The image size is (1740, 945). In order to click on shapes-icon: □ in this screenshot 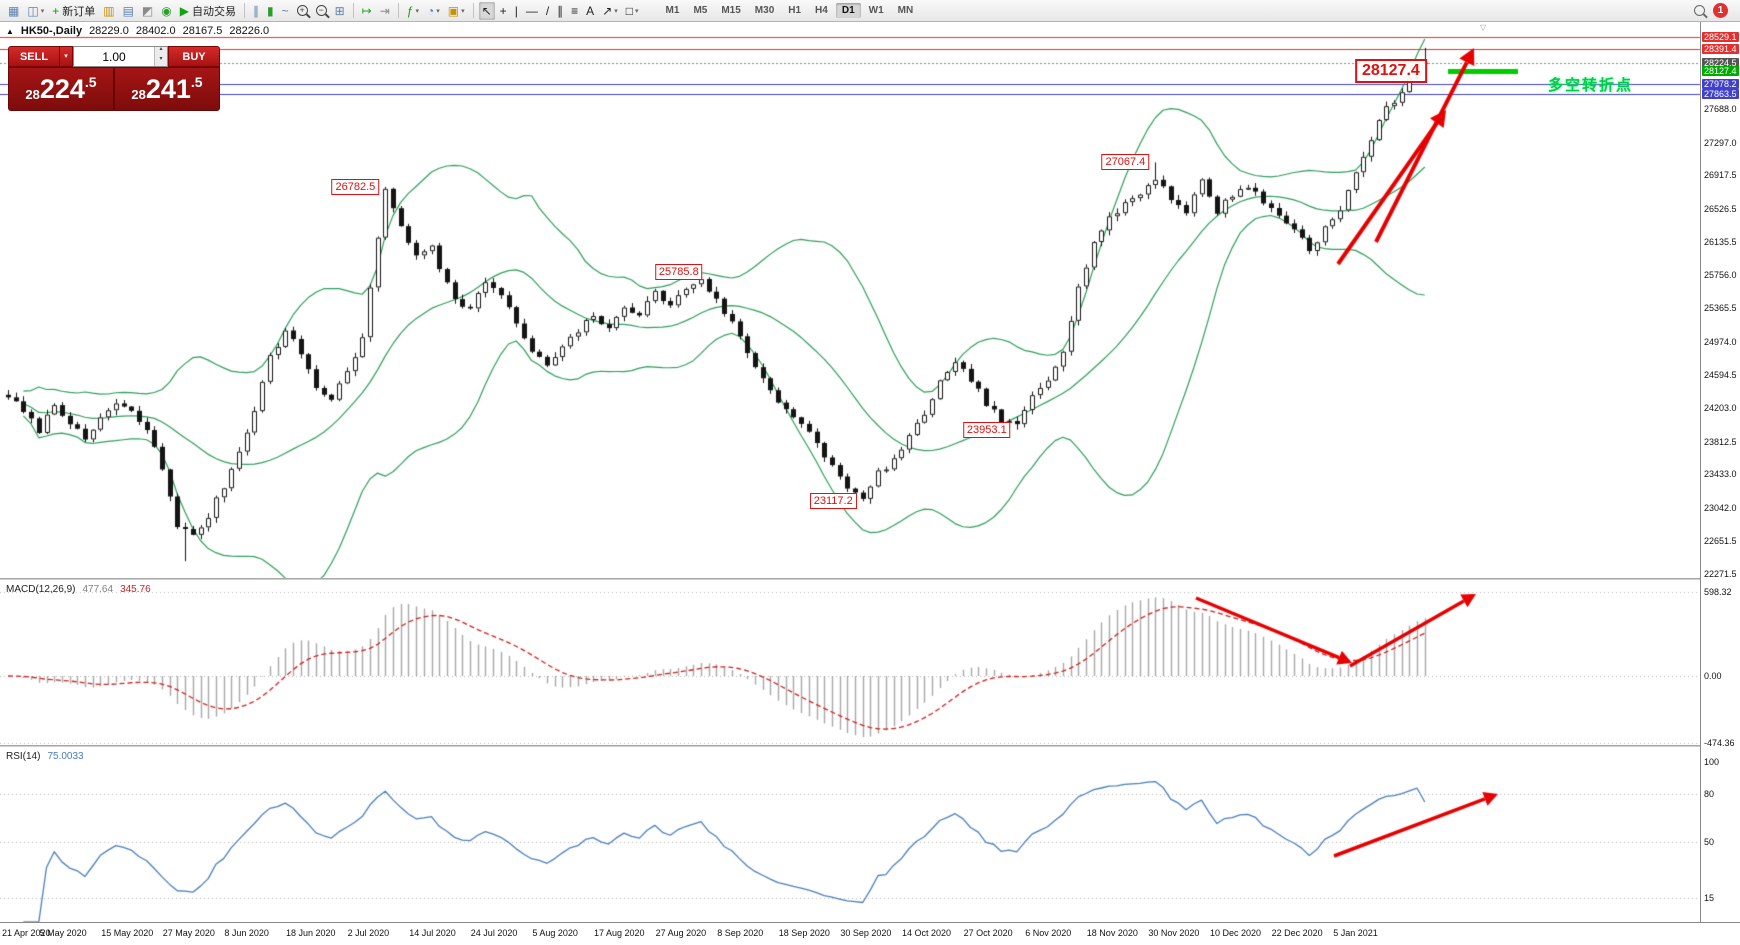, I will do `click(629, 10)`.